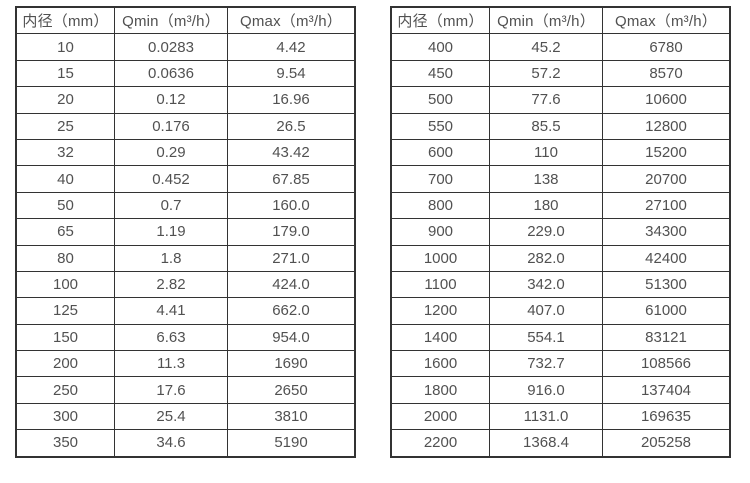 Image resolution: width=750 pixels, height=483 pixels. Describe the element at coordinates (546, 416) in the screenshot. I see `table-cell: 1131.0` at that location.